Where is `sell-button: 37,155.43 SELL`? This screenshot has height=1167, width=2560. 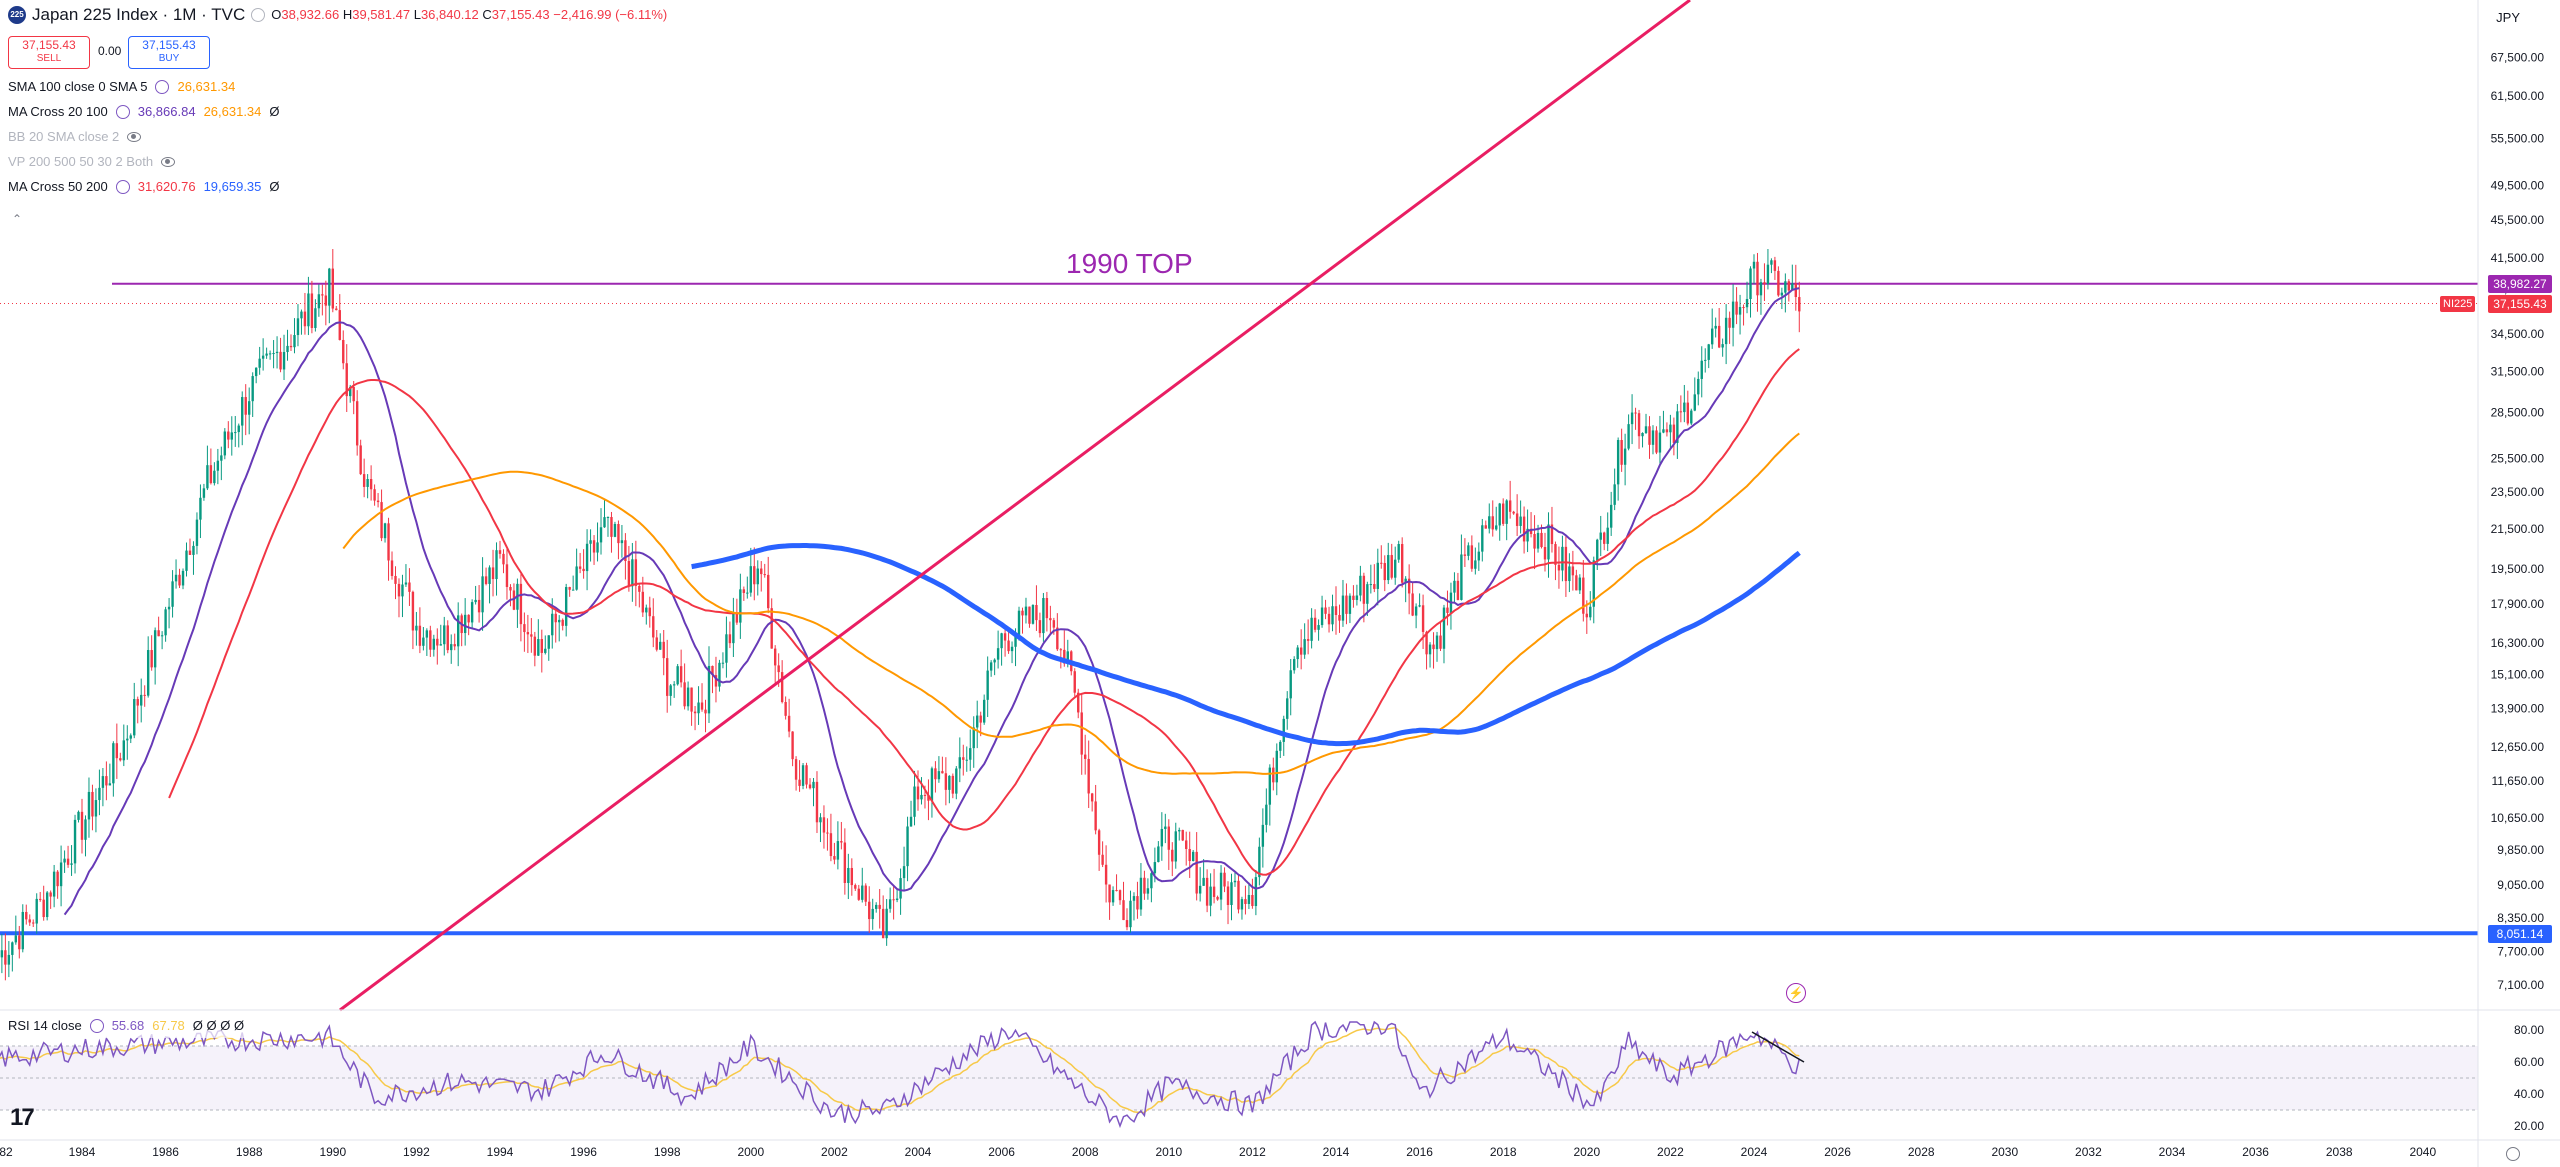
sell-button: 37,155.43 SELL is located at coordinates (49, 52).